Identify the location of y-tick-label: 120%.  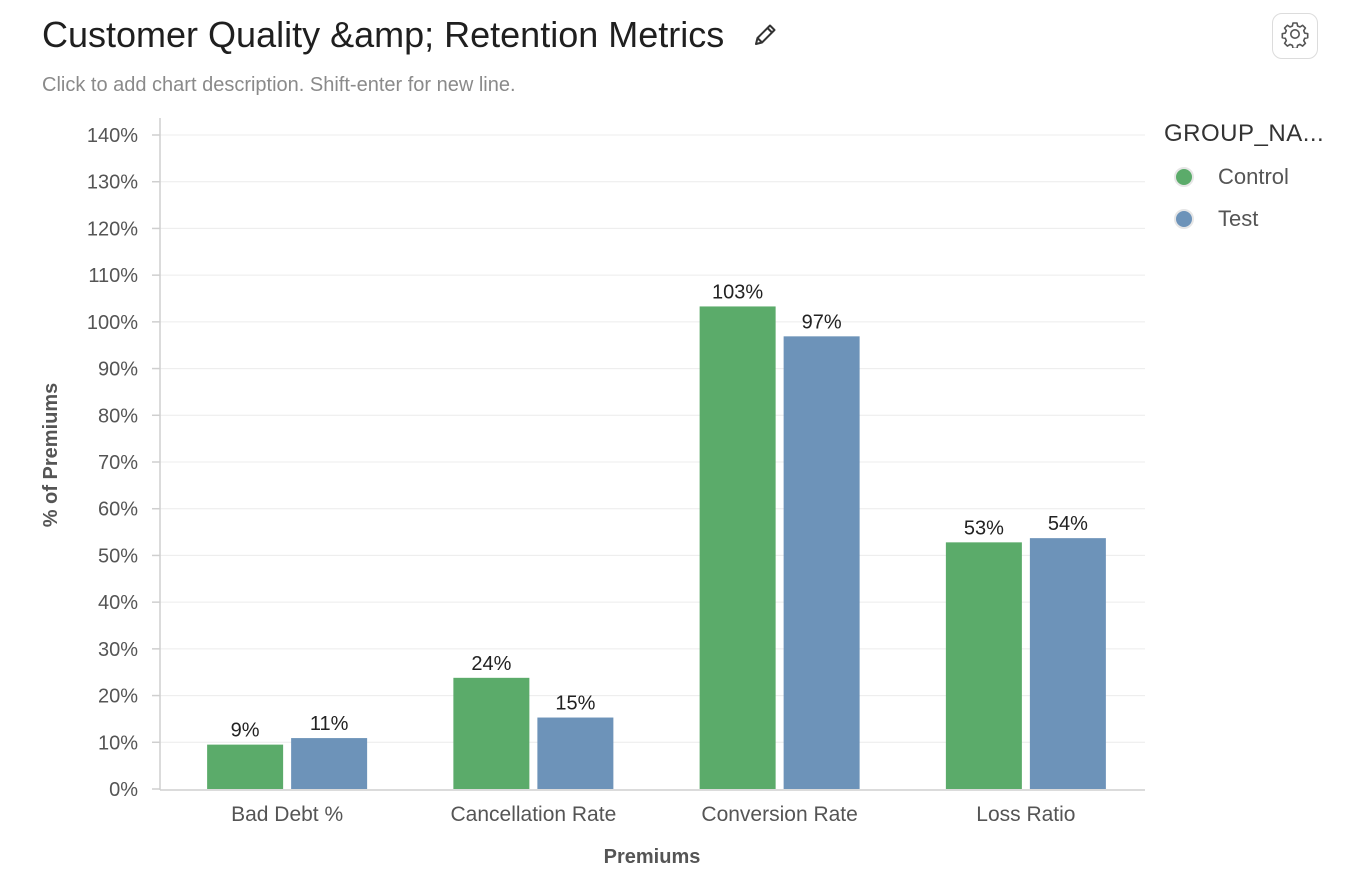
(112, 229).